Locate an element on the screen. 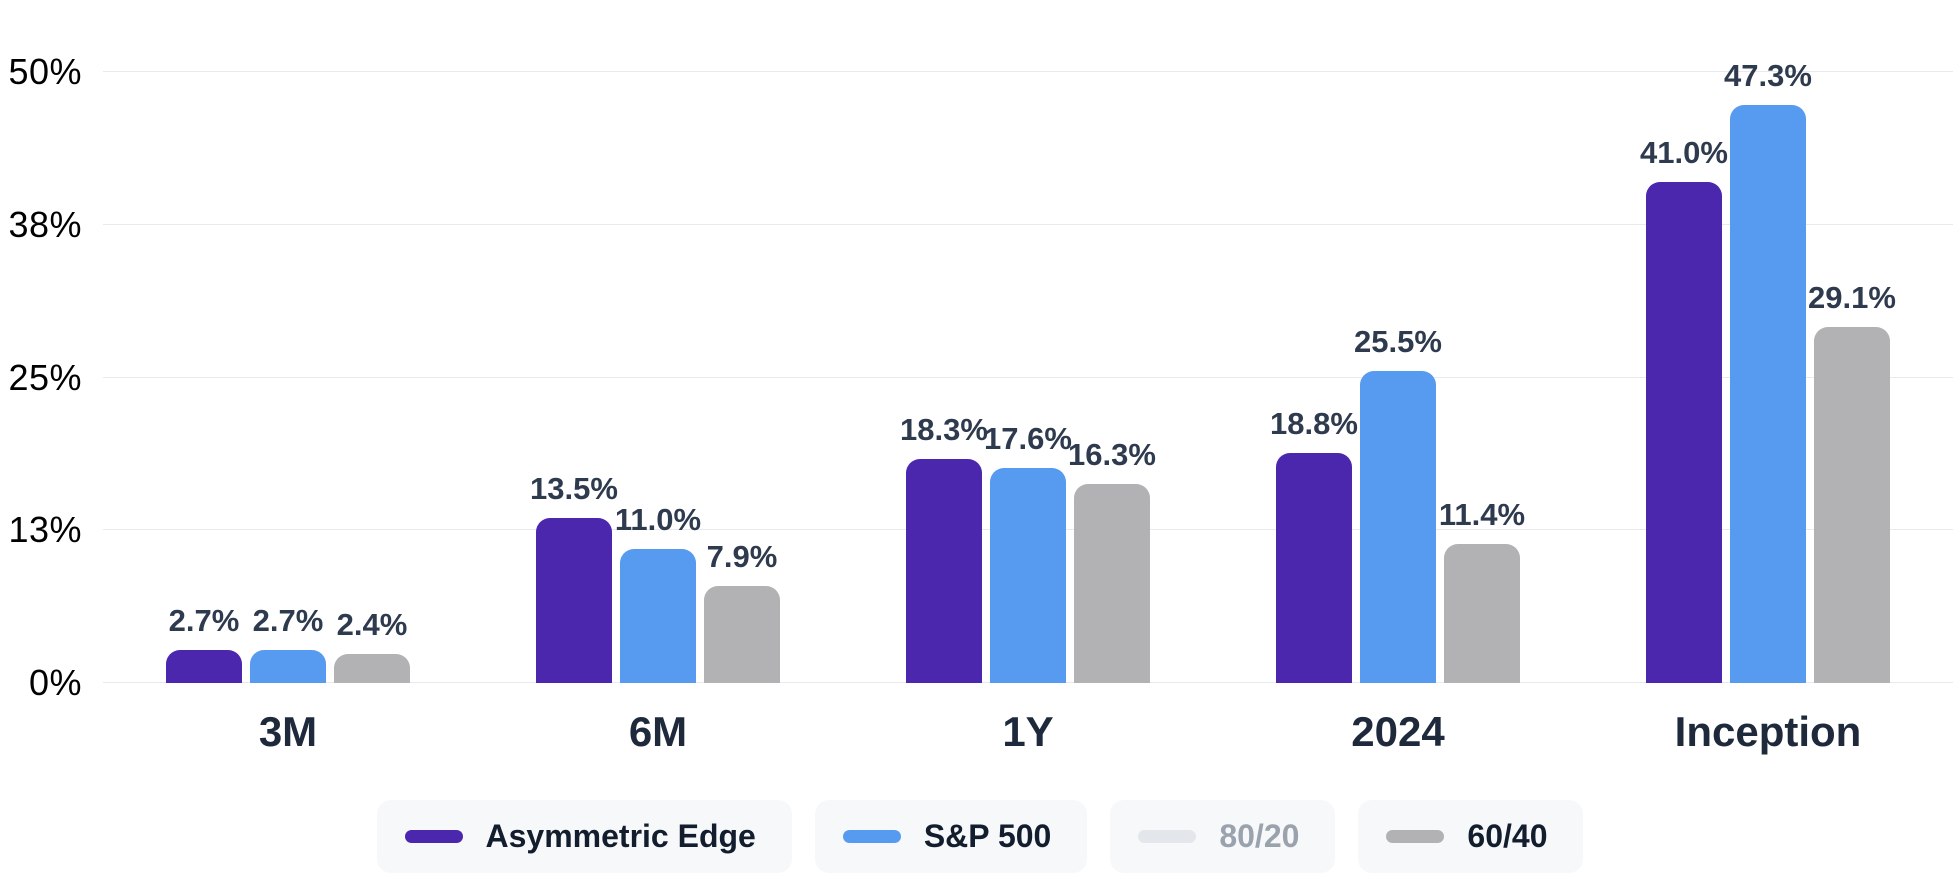  legend-item-80-20: 80/20 is located at coordinates (1223, 836).